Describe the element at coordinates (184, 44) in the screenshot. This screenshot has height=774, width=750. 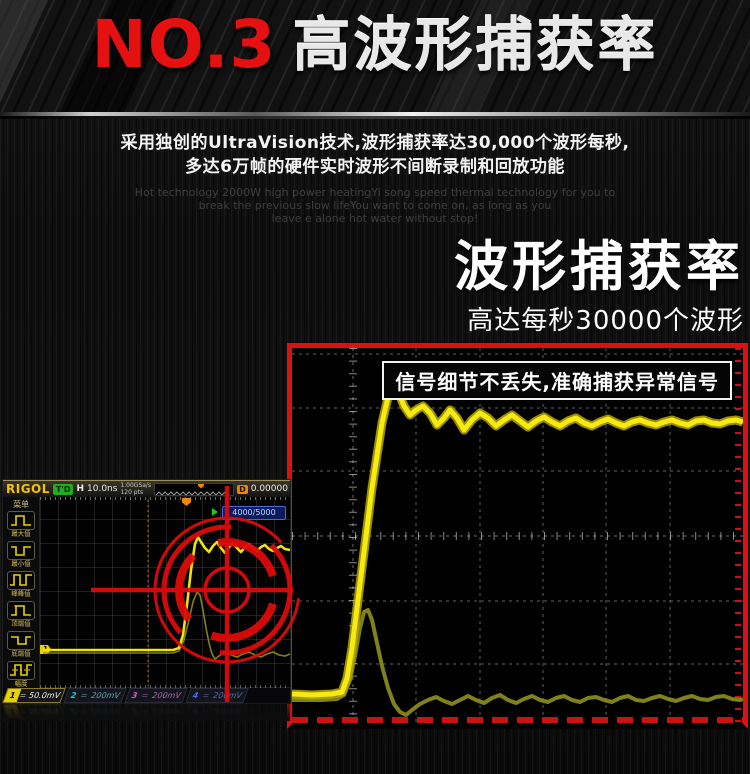
I see `header-badge: NO.3` at that location.